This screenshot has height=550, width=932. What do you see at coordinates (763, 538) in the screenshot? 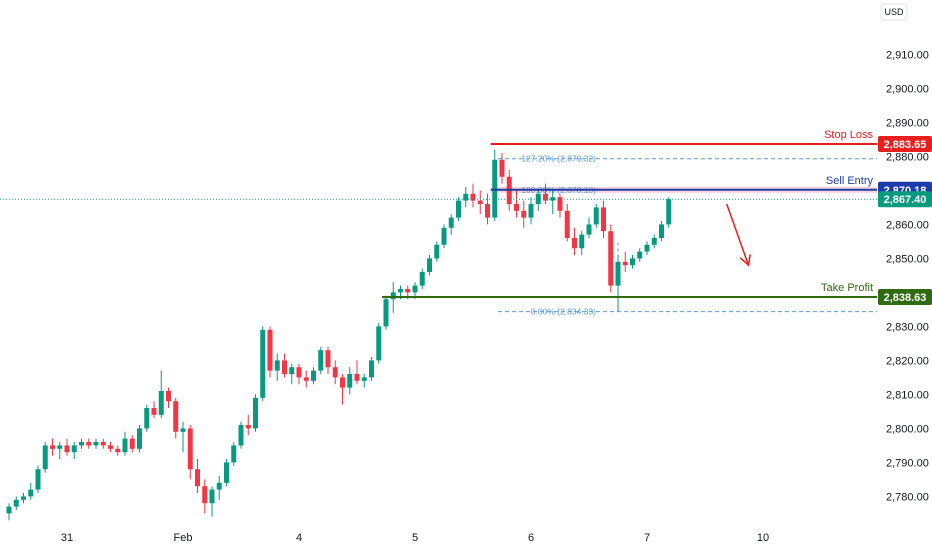
I see `x-tick-label: 10` at bounding box center [763, 538].